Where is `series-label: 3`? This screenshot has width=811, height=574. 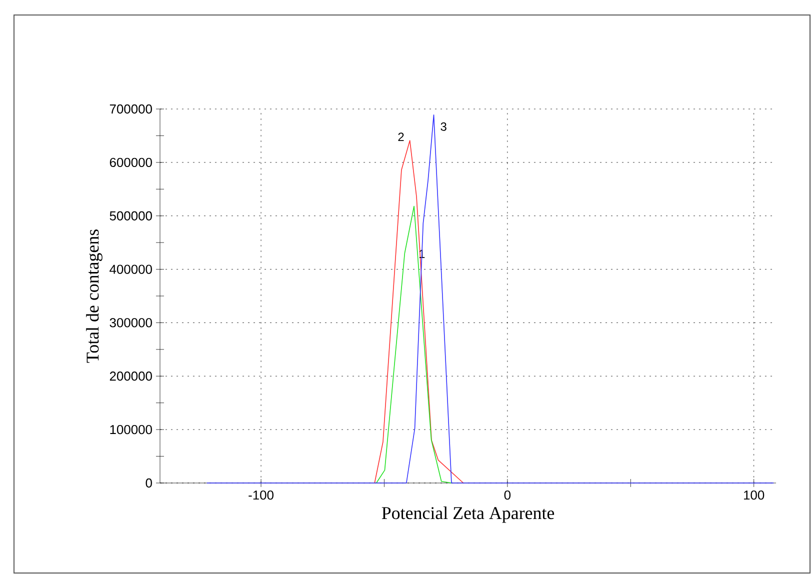
series-label: 3 is located at coordinates (443, 126).